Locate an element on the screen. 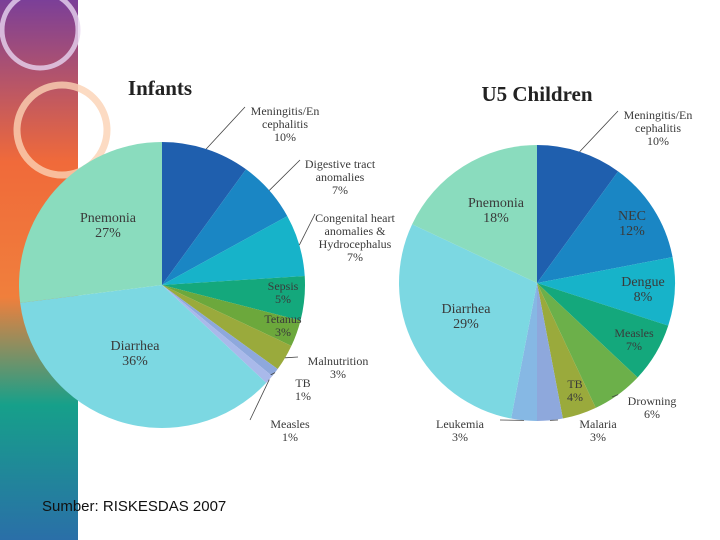 This screenshot has height=540, width=720. slice-label: Tetanus is located at coordinates (282, 319).